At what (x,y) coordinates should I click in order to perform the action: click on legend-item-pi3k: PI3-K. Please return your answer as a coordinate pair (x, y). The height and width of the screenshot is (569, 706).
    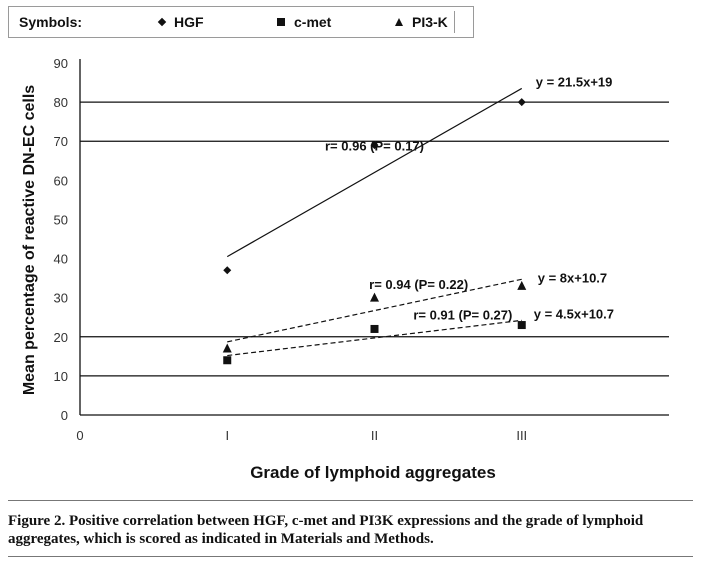
    Looking at the image, I should click on (421, 22).